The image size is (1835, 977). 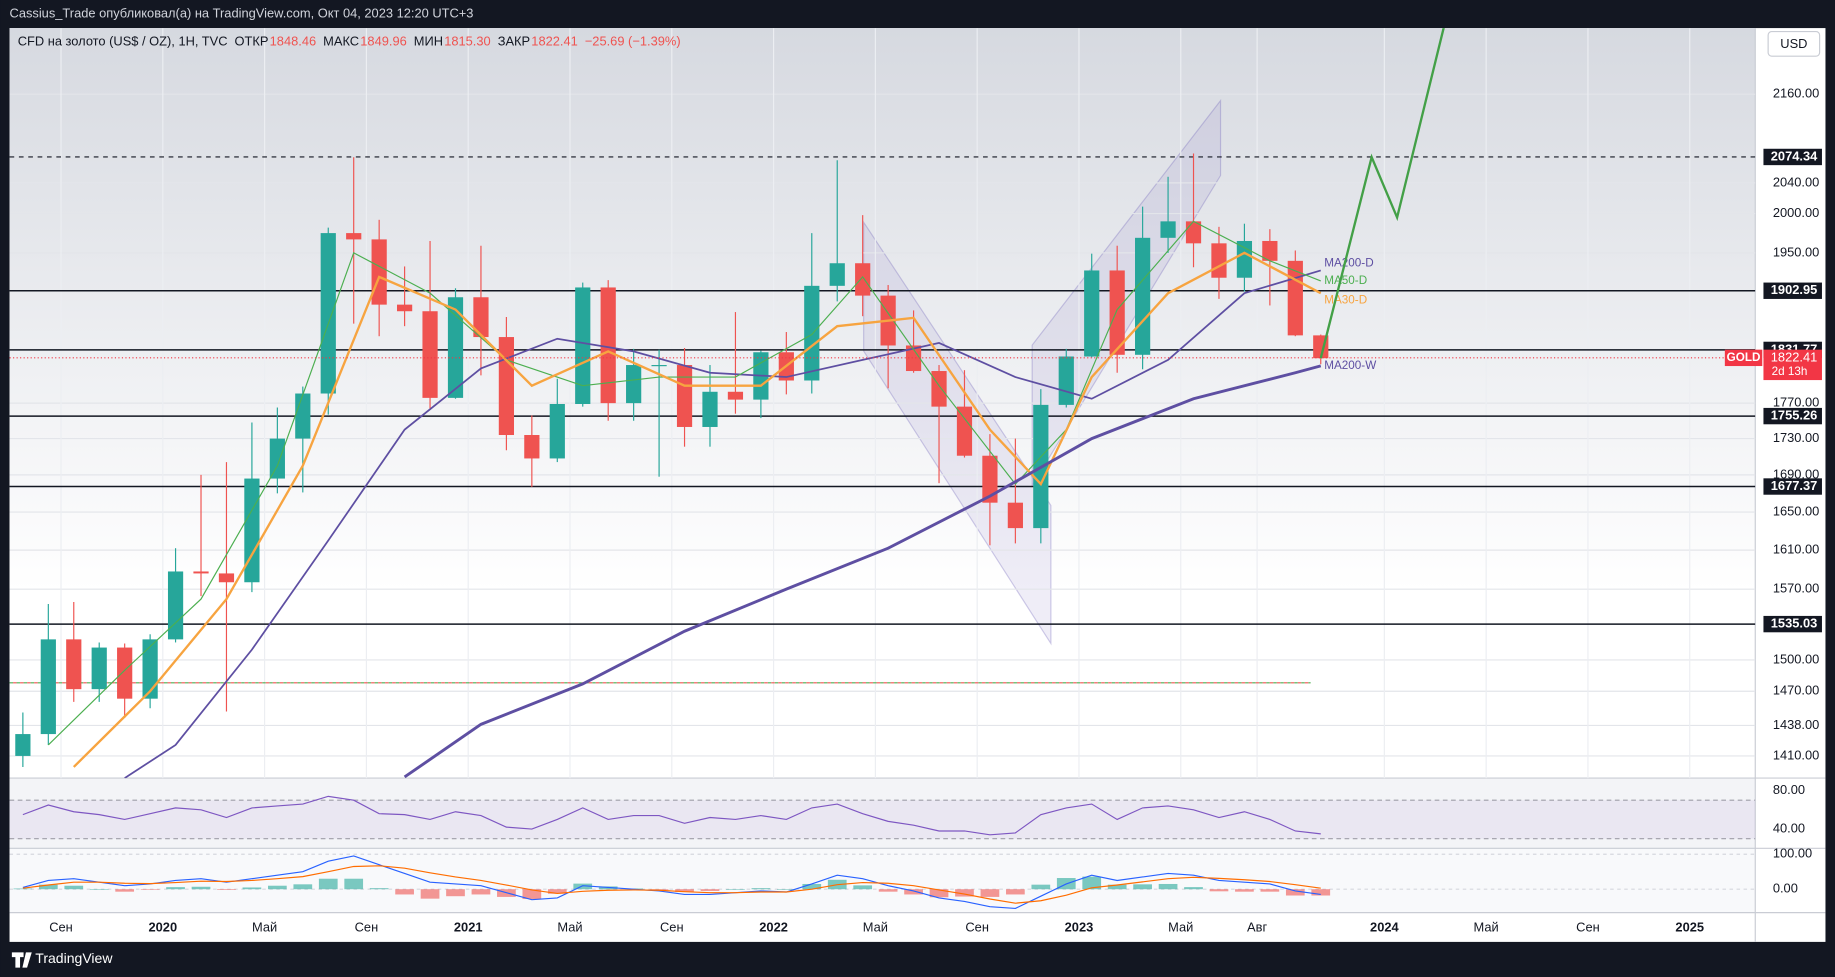 What do you see at coordinates (671, 884) in the screenshot?
I see `signal-line` at bounding box center [671, 884].